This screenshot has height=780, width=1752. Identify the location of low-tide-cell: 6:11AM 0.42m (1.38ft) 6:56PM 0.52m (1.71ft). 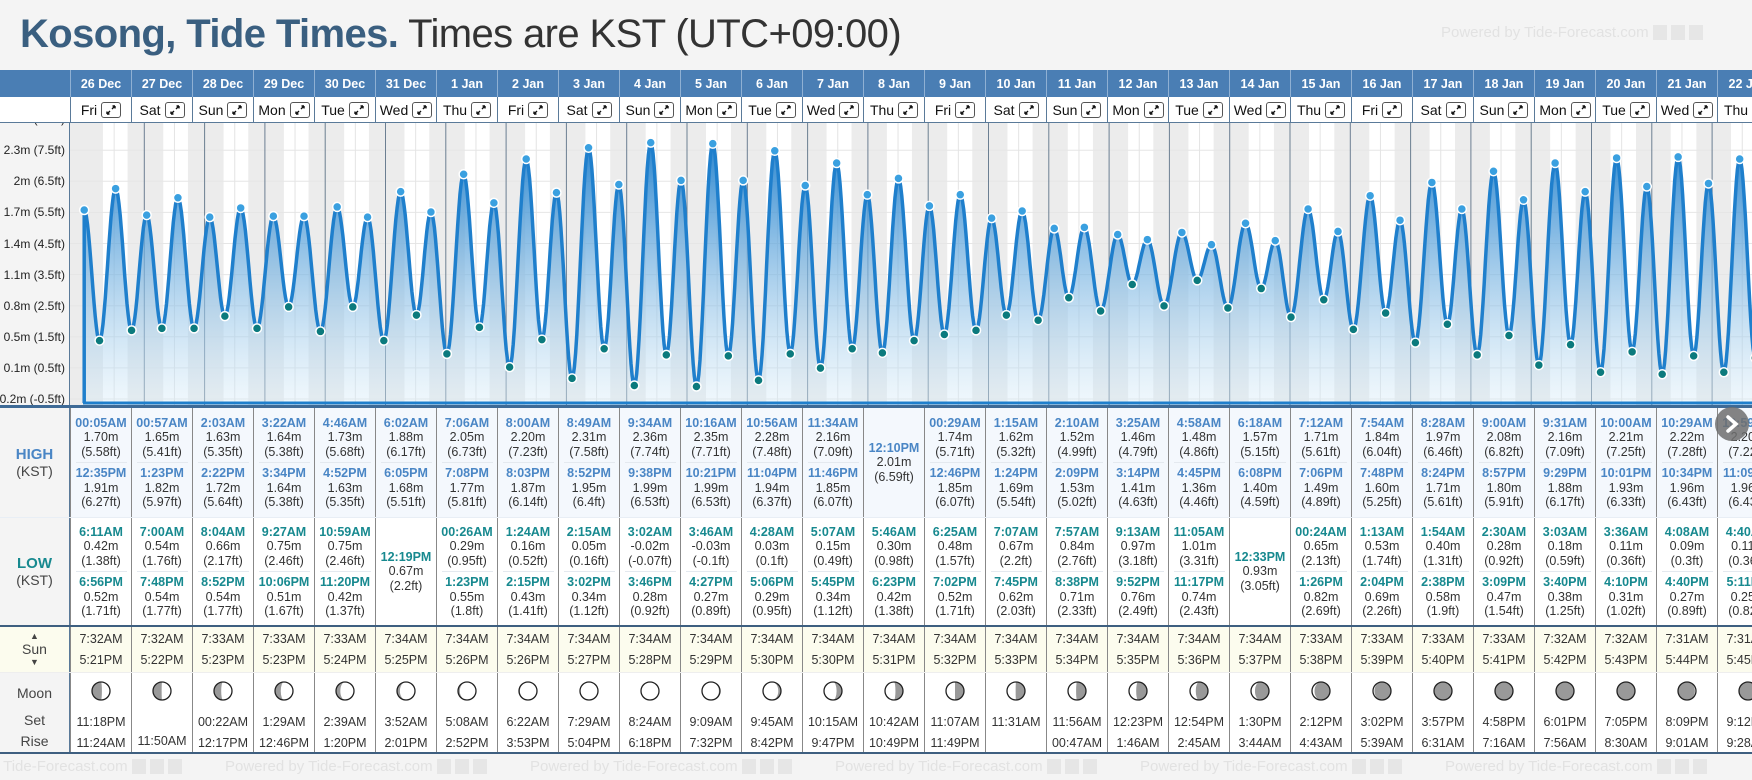
(100, 571).